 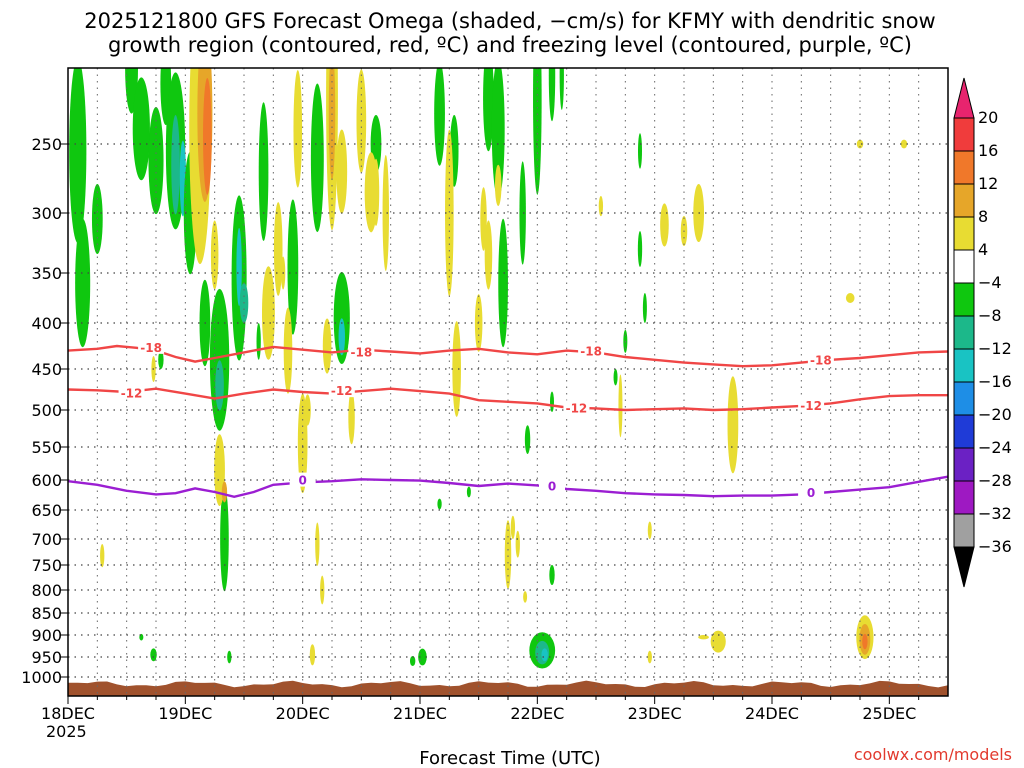 I want to click on x-axis-ticks: 18DEC 19DEC 20DEC 21DEC 22DEC 23DEC 24DEC 25DEC, so click(x=480, y=709).